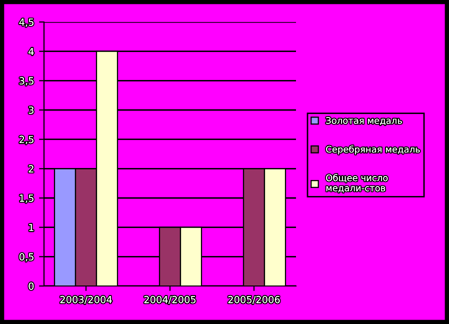 The width and height of the screenshot is (449, 324). What do you see at coordinates (357, 183) in the screenshot?
I see `legend-label: Общее число медали-стов` at bounding box center [357, 183].